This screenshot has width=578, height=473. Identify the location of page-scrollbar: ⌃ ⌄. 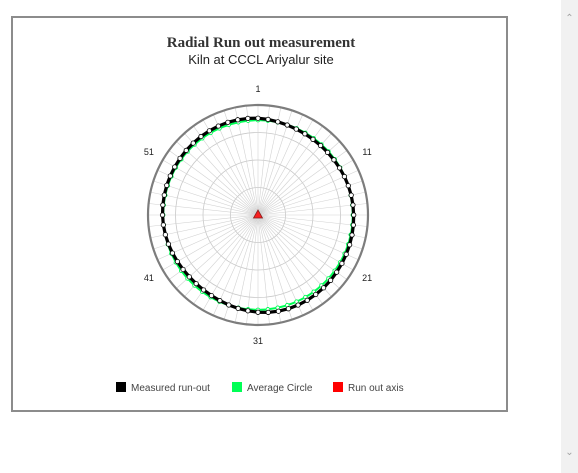
(569, 236).